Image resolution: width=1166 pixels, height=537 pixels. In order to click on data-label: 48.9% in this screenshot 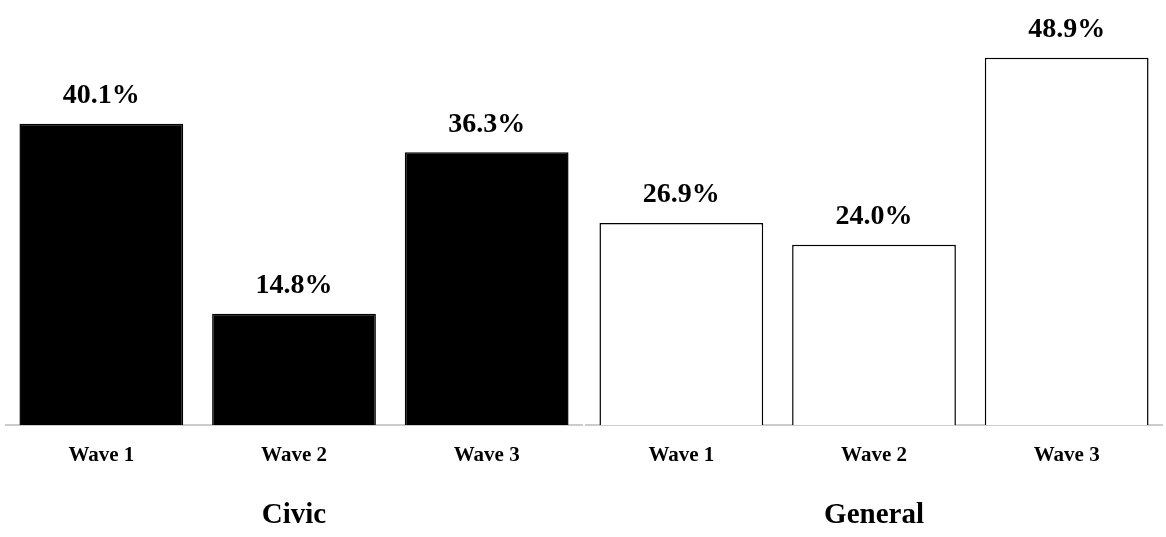, I will do `click(1067, 27)`.